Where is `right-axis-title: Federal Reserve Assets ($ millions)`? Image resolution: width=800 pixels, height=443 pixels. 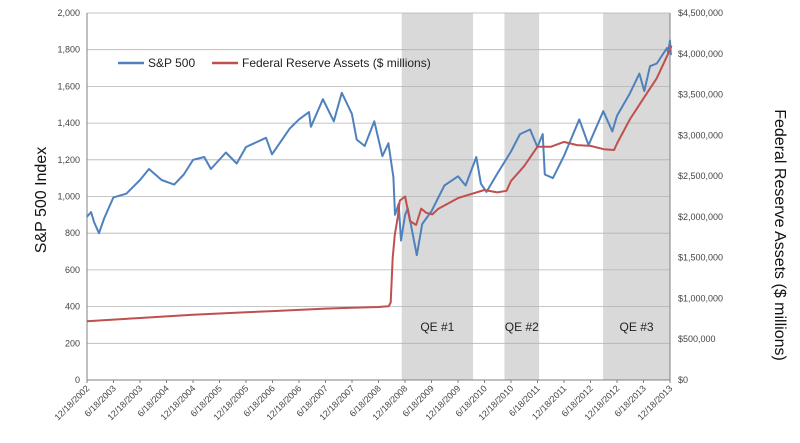 right-axis-title: Federal Reserve Assets ($ millions) is located at coordinates (779, 235).